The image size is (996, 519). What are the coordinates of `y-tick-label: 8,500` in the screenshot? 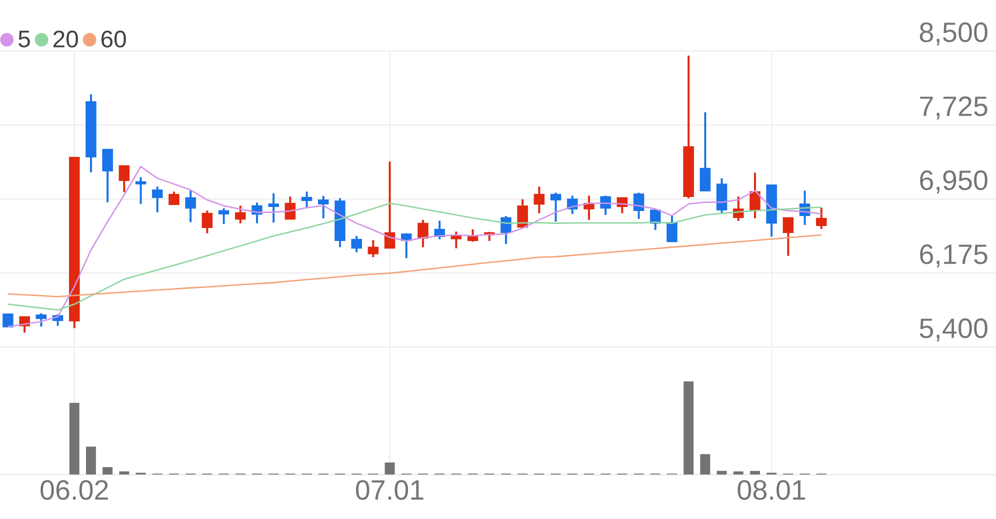 It's located at (954, 34).